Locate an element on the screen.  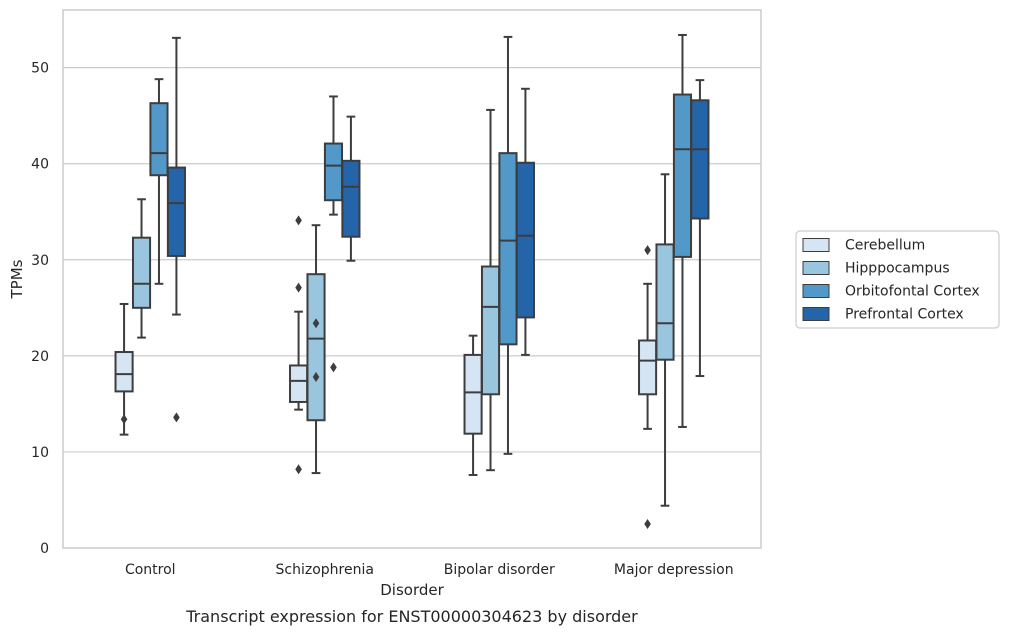
legend-label: Prefrontal Cortex is located at coordinates (904, 315).